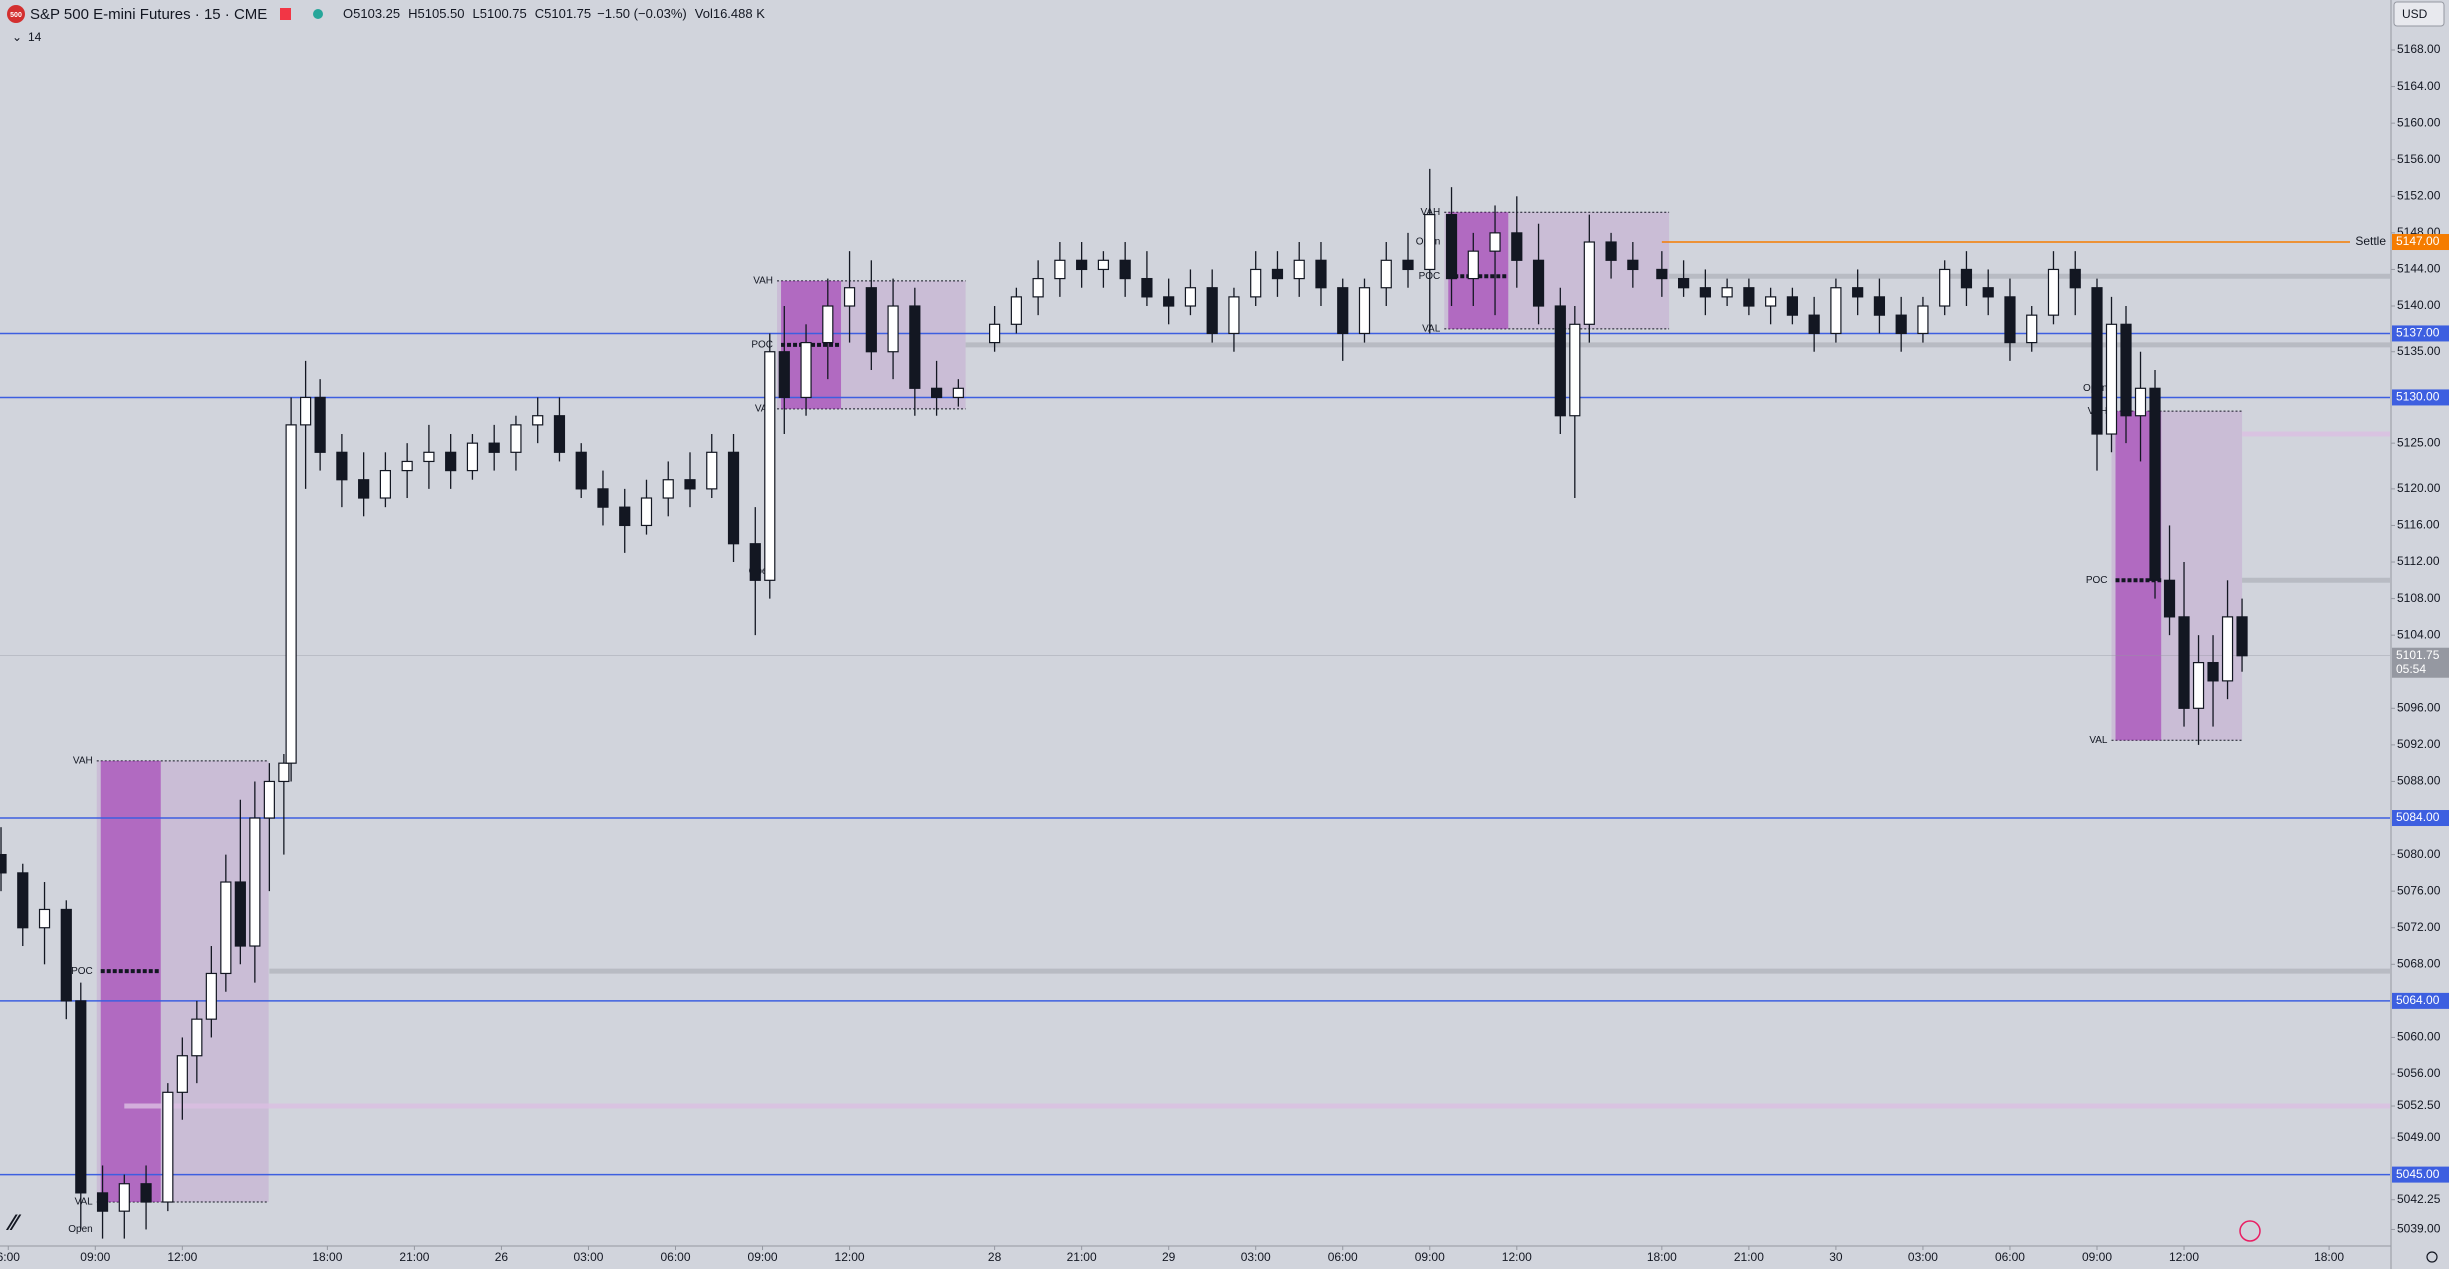 Image resolution: width=2449 pixels, height=1269 pixels. Describe the element at coordinates (318, 14) in the screenshot. I see `status-dot` at that location.